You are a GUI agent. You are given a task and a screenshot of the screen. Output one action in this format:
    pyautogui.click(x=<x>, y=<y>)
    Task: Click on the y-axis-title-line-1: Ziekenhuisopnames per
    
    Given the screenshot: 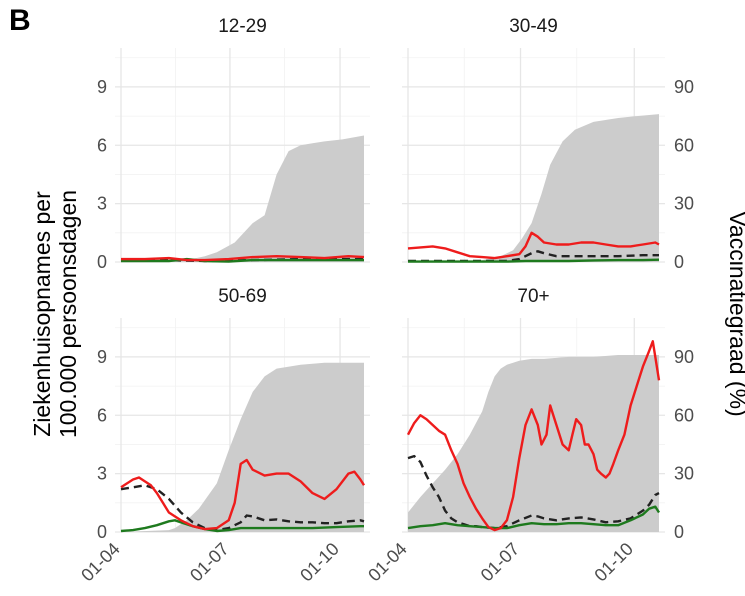 What is the action you would take?
    pyautogui.click(x=42, y=314)
    